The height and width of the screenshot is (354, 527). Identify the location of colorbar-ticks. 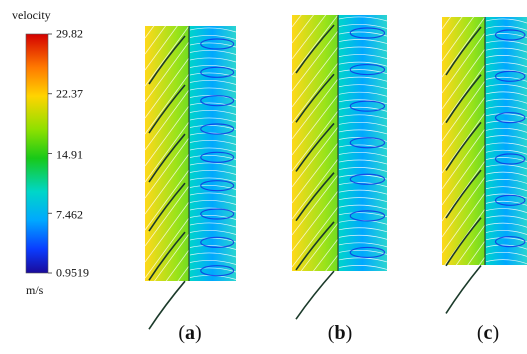
(50, 153).